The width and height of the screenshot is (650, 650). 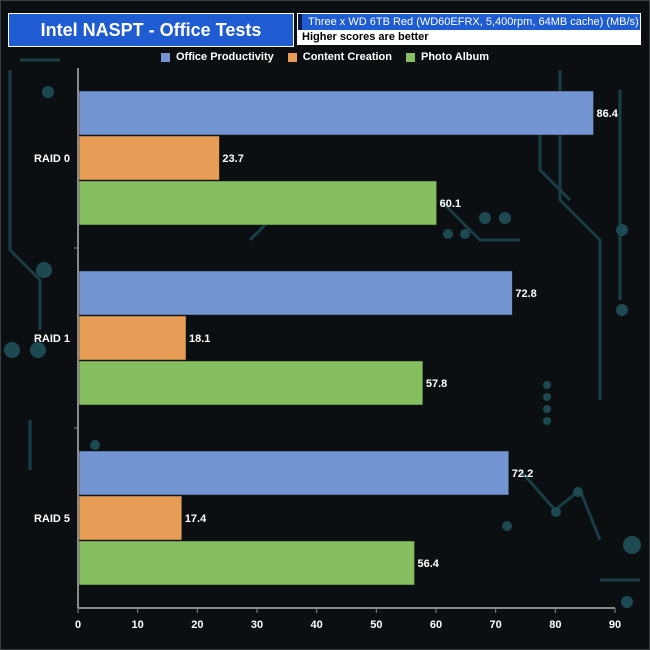 What do you see at coordinates (257, 625) in the screenshot?
I see `x-tick-label: 30` at bounding box center [257, 625].